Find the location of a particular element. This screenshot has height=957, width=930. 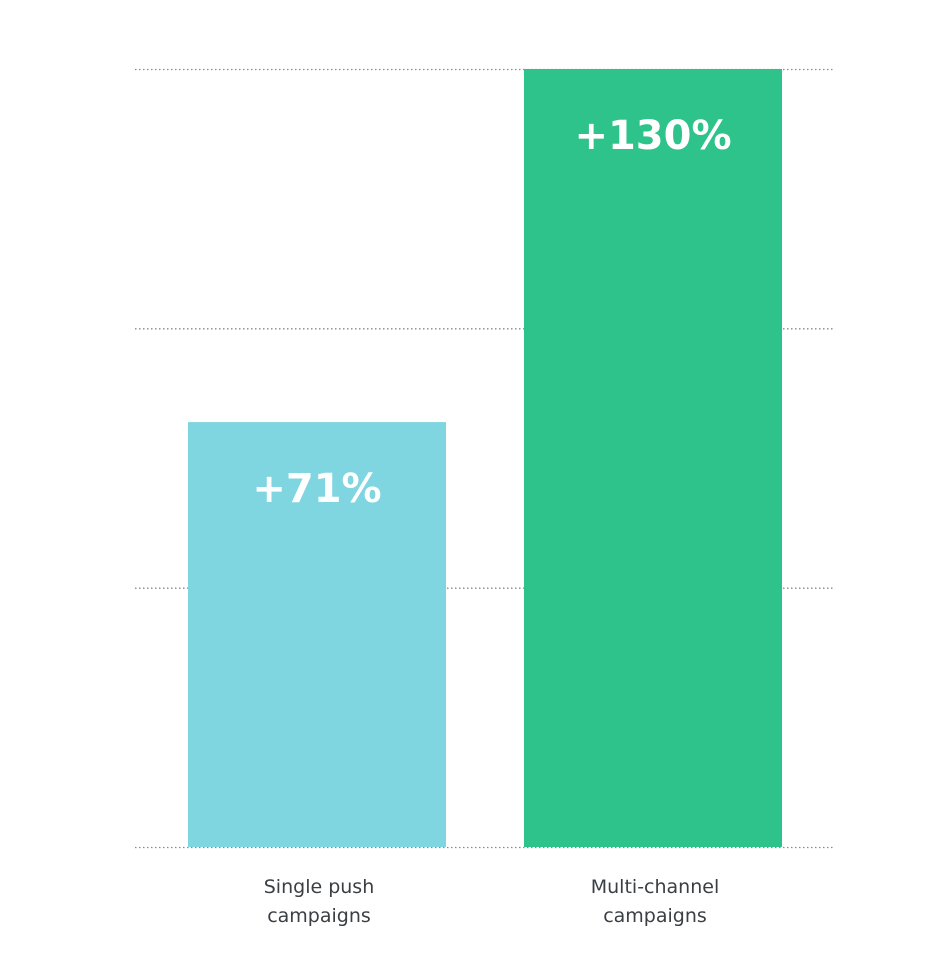

bar is located at coordinates (317, 634).